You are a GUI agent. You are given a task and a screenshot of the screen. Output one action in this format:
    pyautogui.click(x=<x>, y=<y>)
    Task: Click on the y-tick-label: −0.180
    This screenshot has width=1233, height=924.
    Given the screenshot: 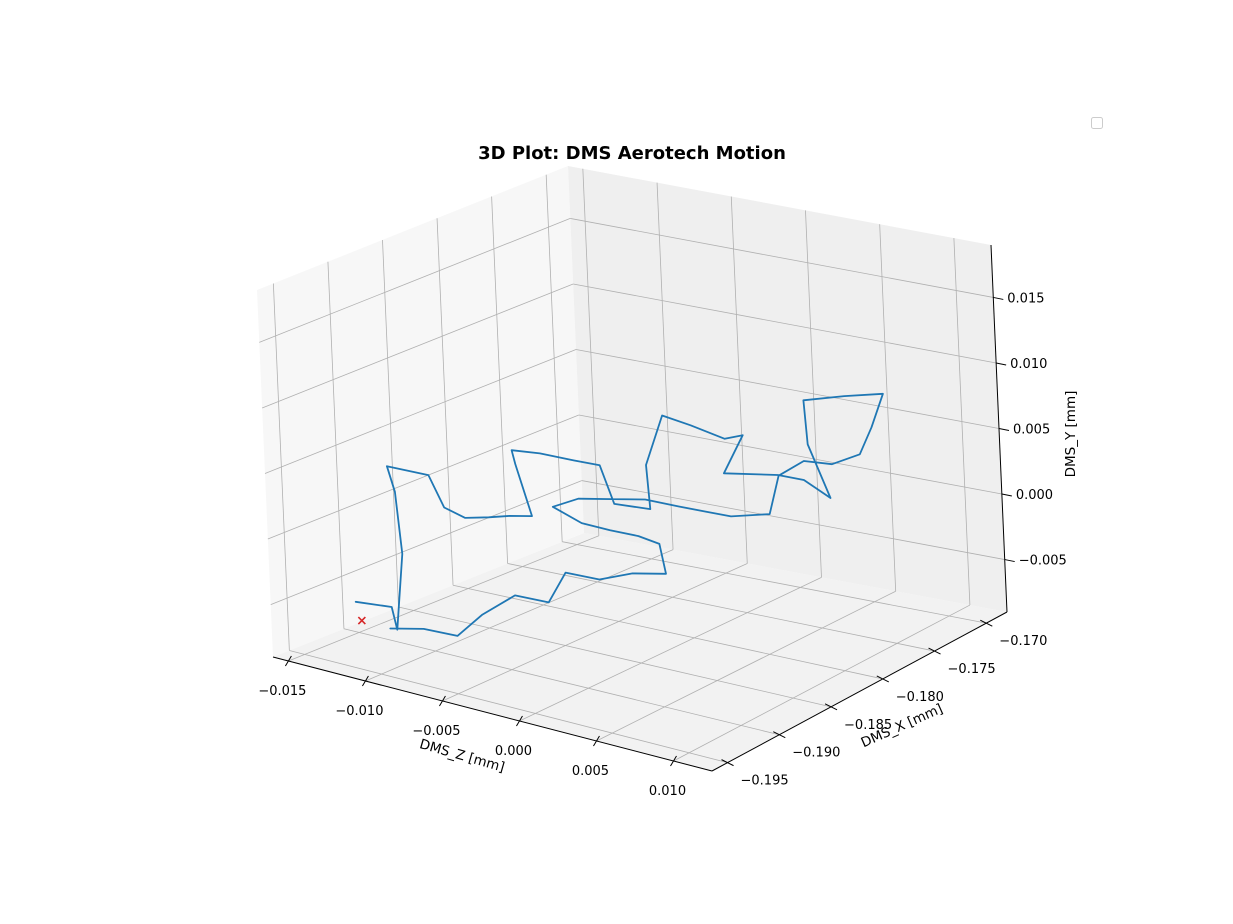 What is the action you would take?
    pyautogui.click(x=920, y=697)
    